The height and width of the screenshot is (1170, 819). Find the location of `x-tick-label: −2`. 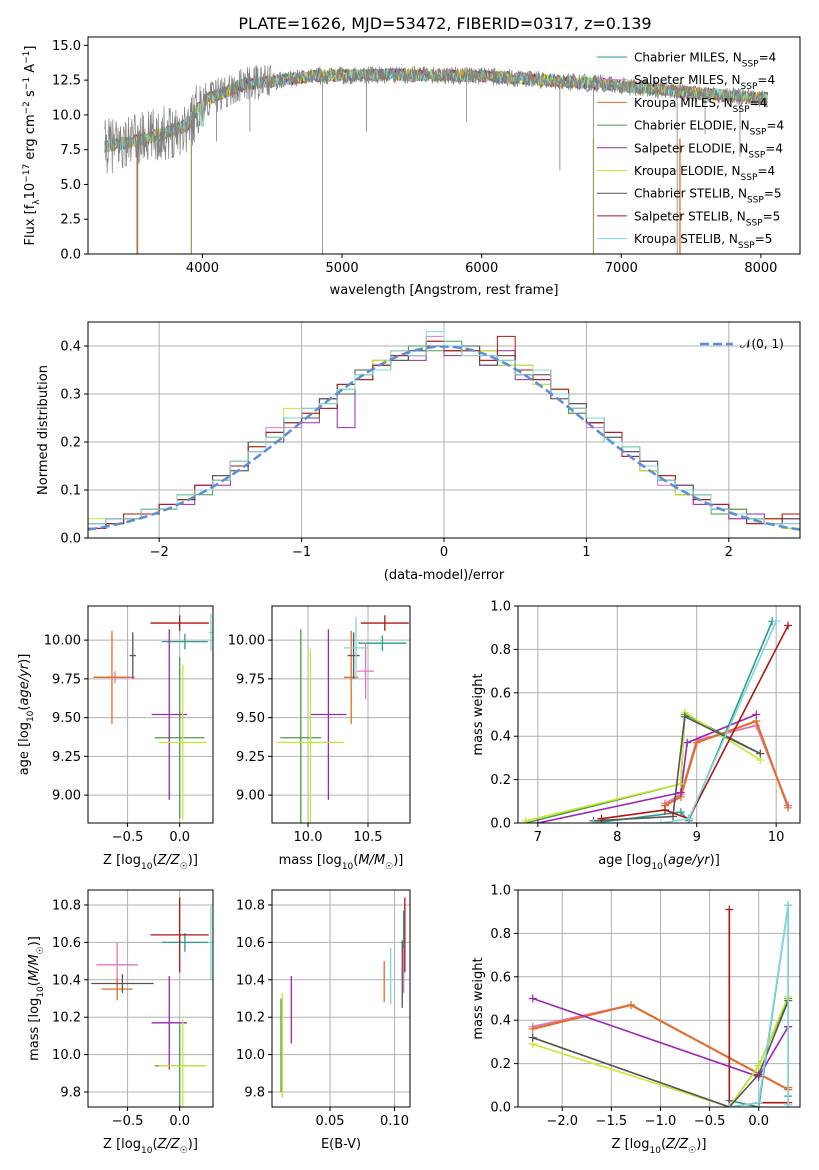

x-tick-label: −2 is located at coordinates (159, 552).